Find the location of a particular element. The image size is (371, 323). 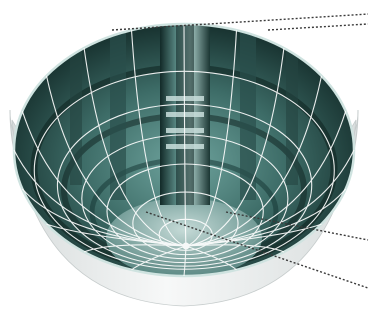

pole-point is located at coordinates (186, 246).